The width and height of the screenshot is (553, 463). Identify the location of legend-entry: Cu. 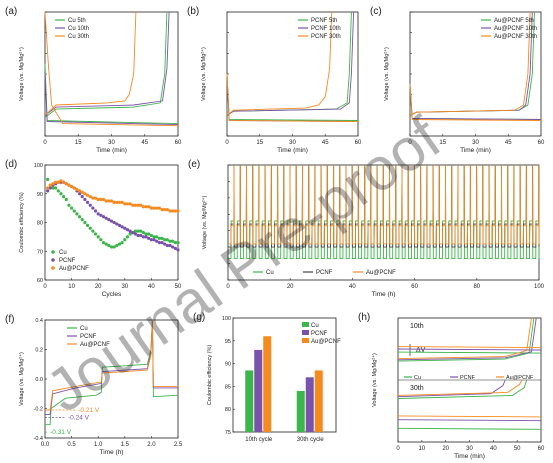
(63, 253).